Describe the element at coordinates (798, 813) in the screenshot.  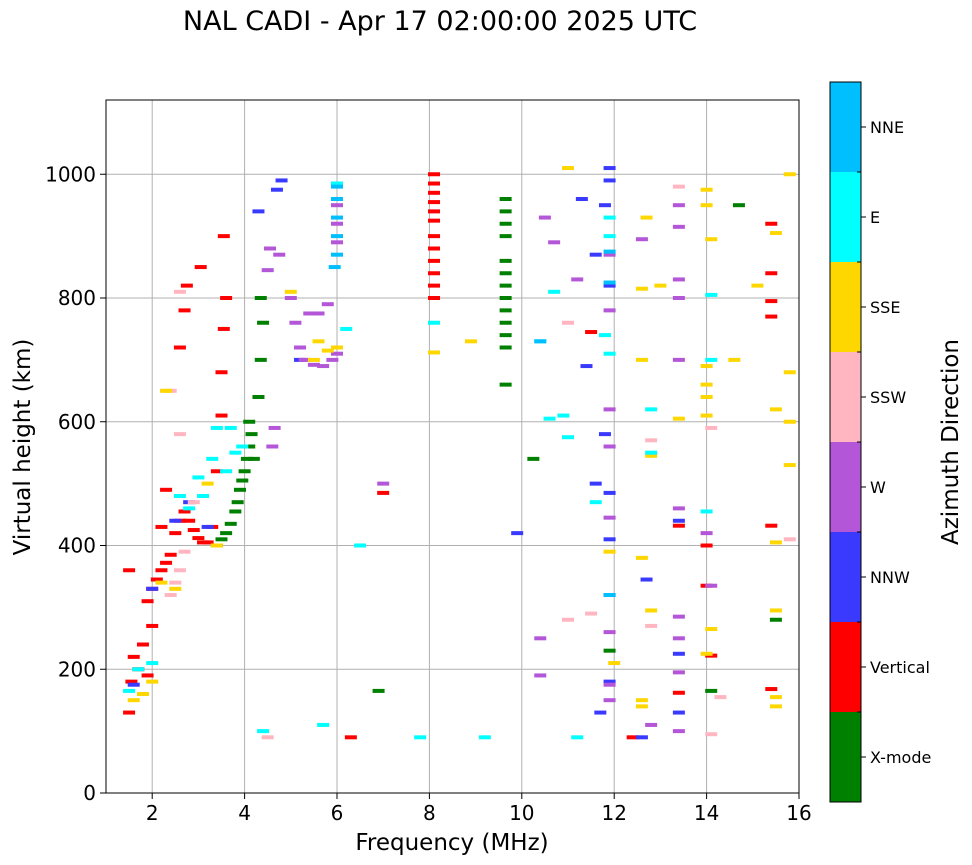
I see `x-tick-label: 16` at that location.